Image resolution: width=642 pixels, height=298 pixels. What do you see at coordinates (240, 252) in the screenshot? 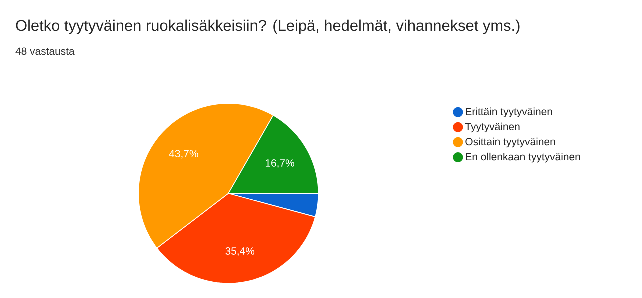
I see `data-label: 35,4%` at bounding box center [240, 252].